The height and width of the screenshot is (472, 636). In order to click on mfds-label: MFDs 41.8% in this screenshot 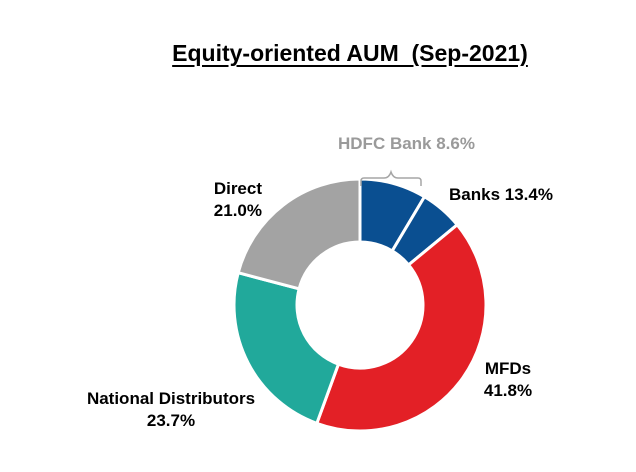, I will do `click(508, 380)`.